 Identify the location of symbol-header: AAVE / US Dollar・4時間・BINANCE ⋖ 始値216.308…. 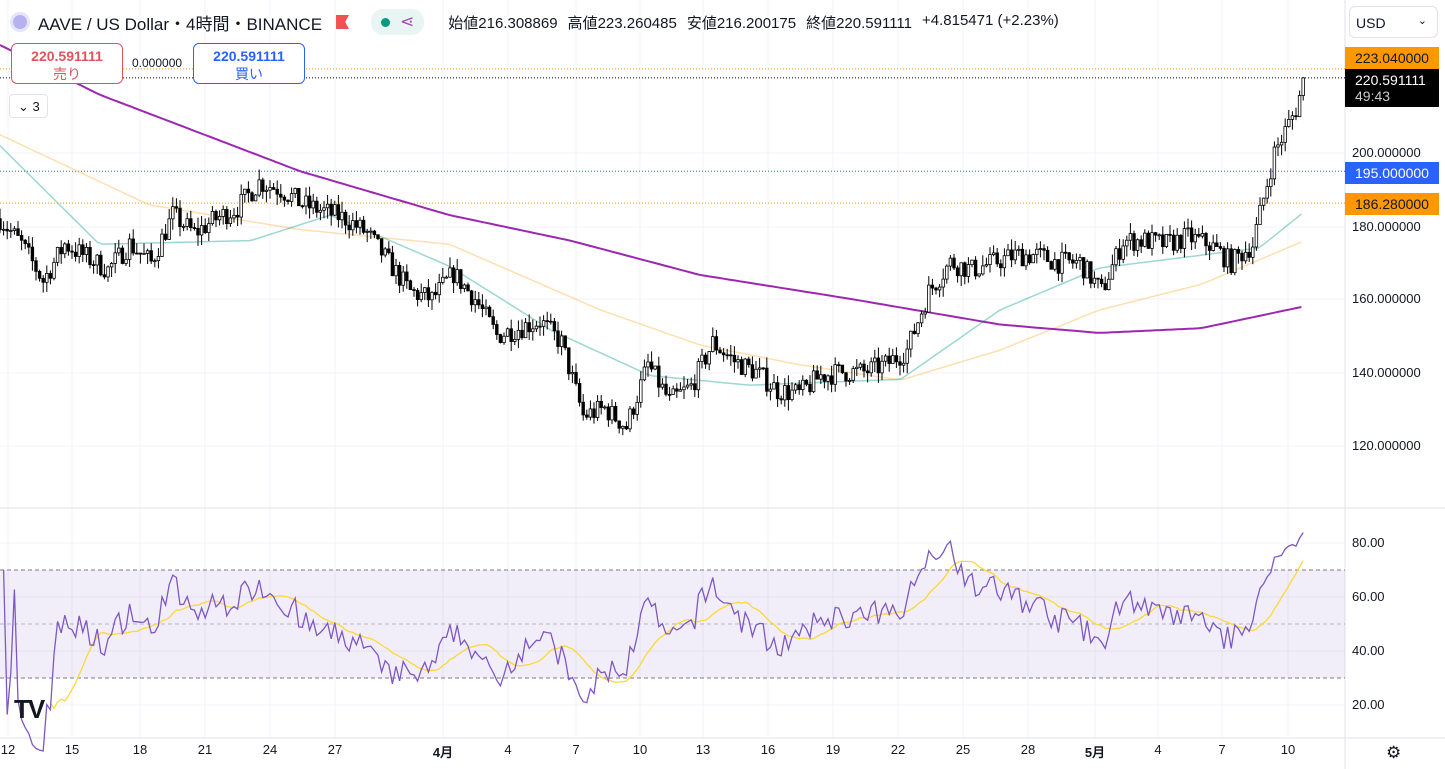
(534, 22).